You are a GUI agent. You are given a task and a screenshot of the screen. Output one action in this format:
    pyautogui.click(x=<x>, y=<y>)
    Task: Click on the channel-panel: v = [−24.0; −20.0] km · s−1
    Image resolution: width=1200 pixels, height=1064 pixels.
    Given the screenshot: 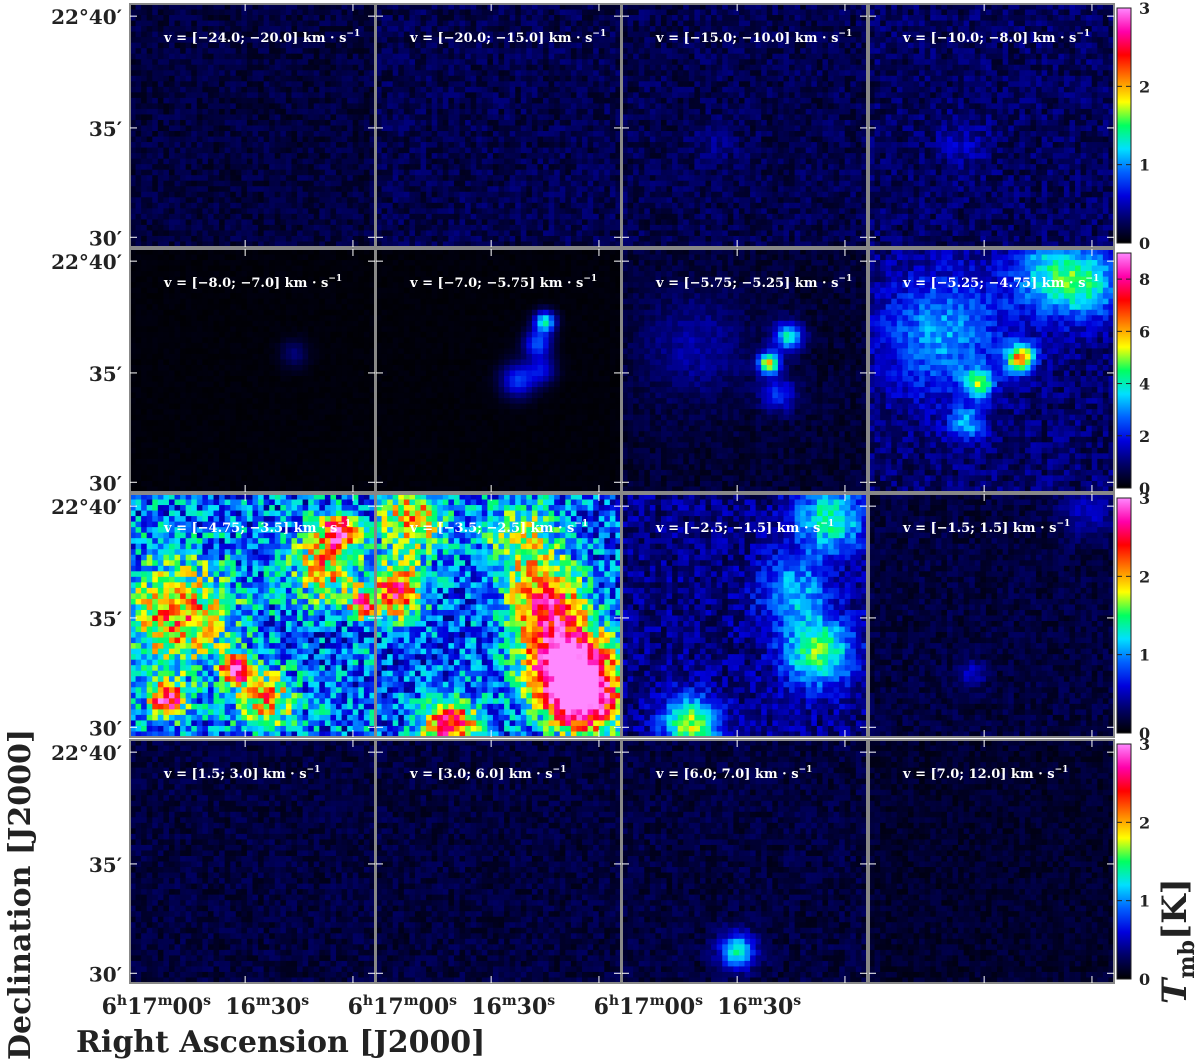 What is the action you would take?
    pyautogui.click(x=253, y=126)
    